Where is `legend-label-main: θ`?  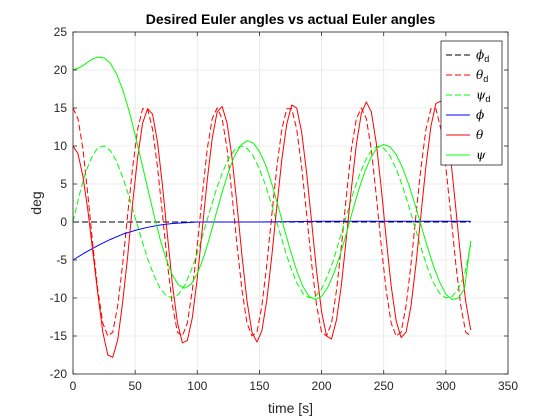
legend-label-main: θ is located at coordinates (480, 135).